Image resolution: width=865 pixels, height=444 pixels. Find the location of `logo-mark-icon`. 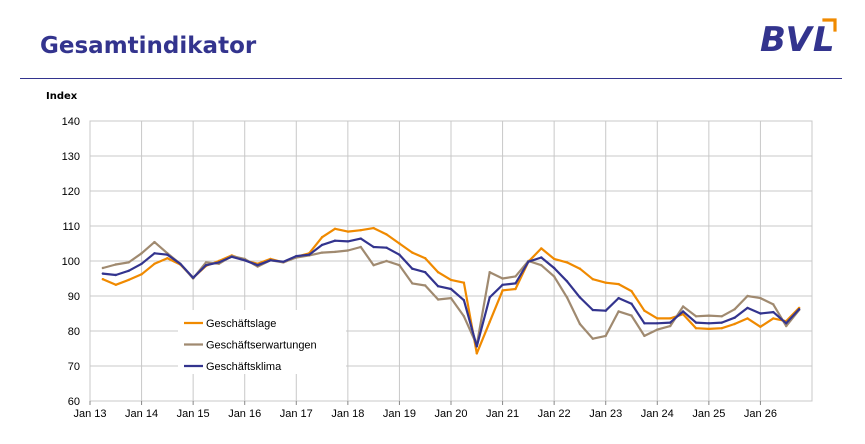

logo-mark-icon is located at coordinates (829, 25).